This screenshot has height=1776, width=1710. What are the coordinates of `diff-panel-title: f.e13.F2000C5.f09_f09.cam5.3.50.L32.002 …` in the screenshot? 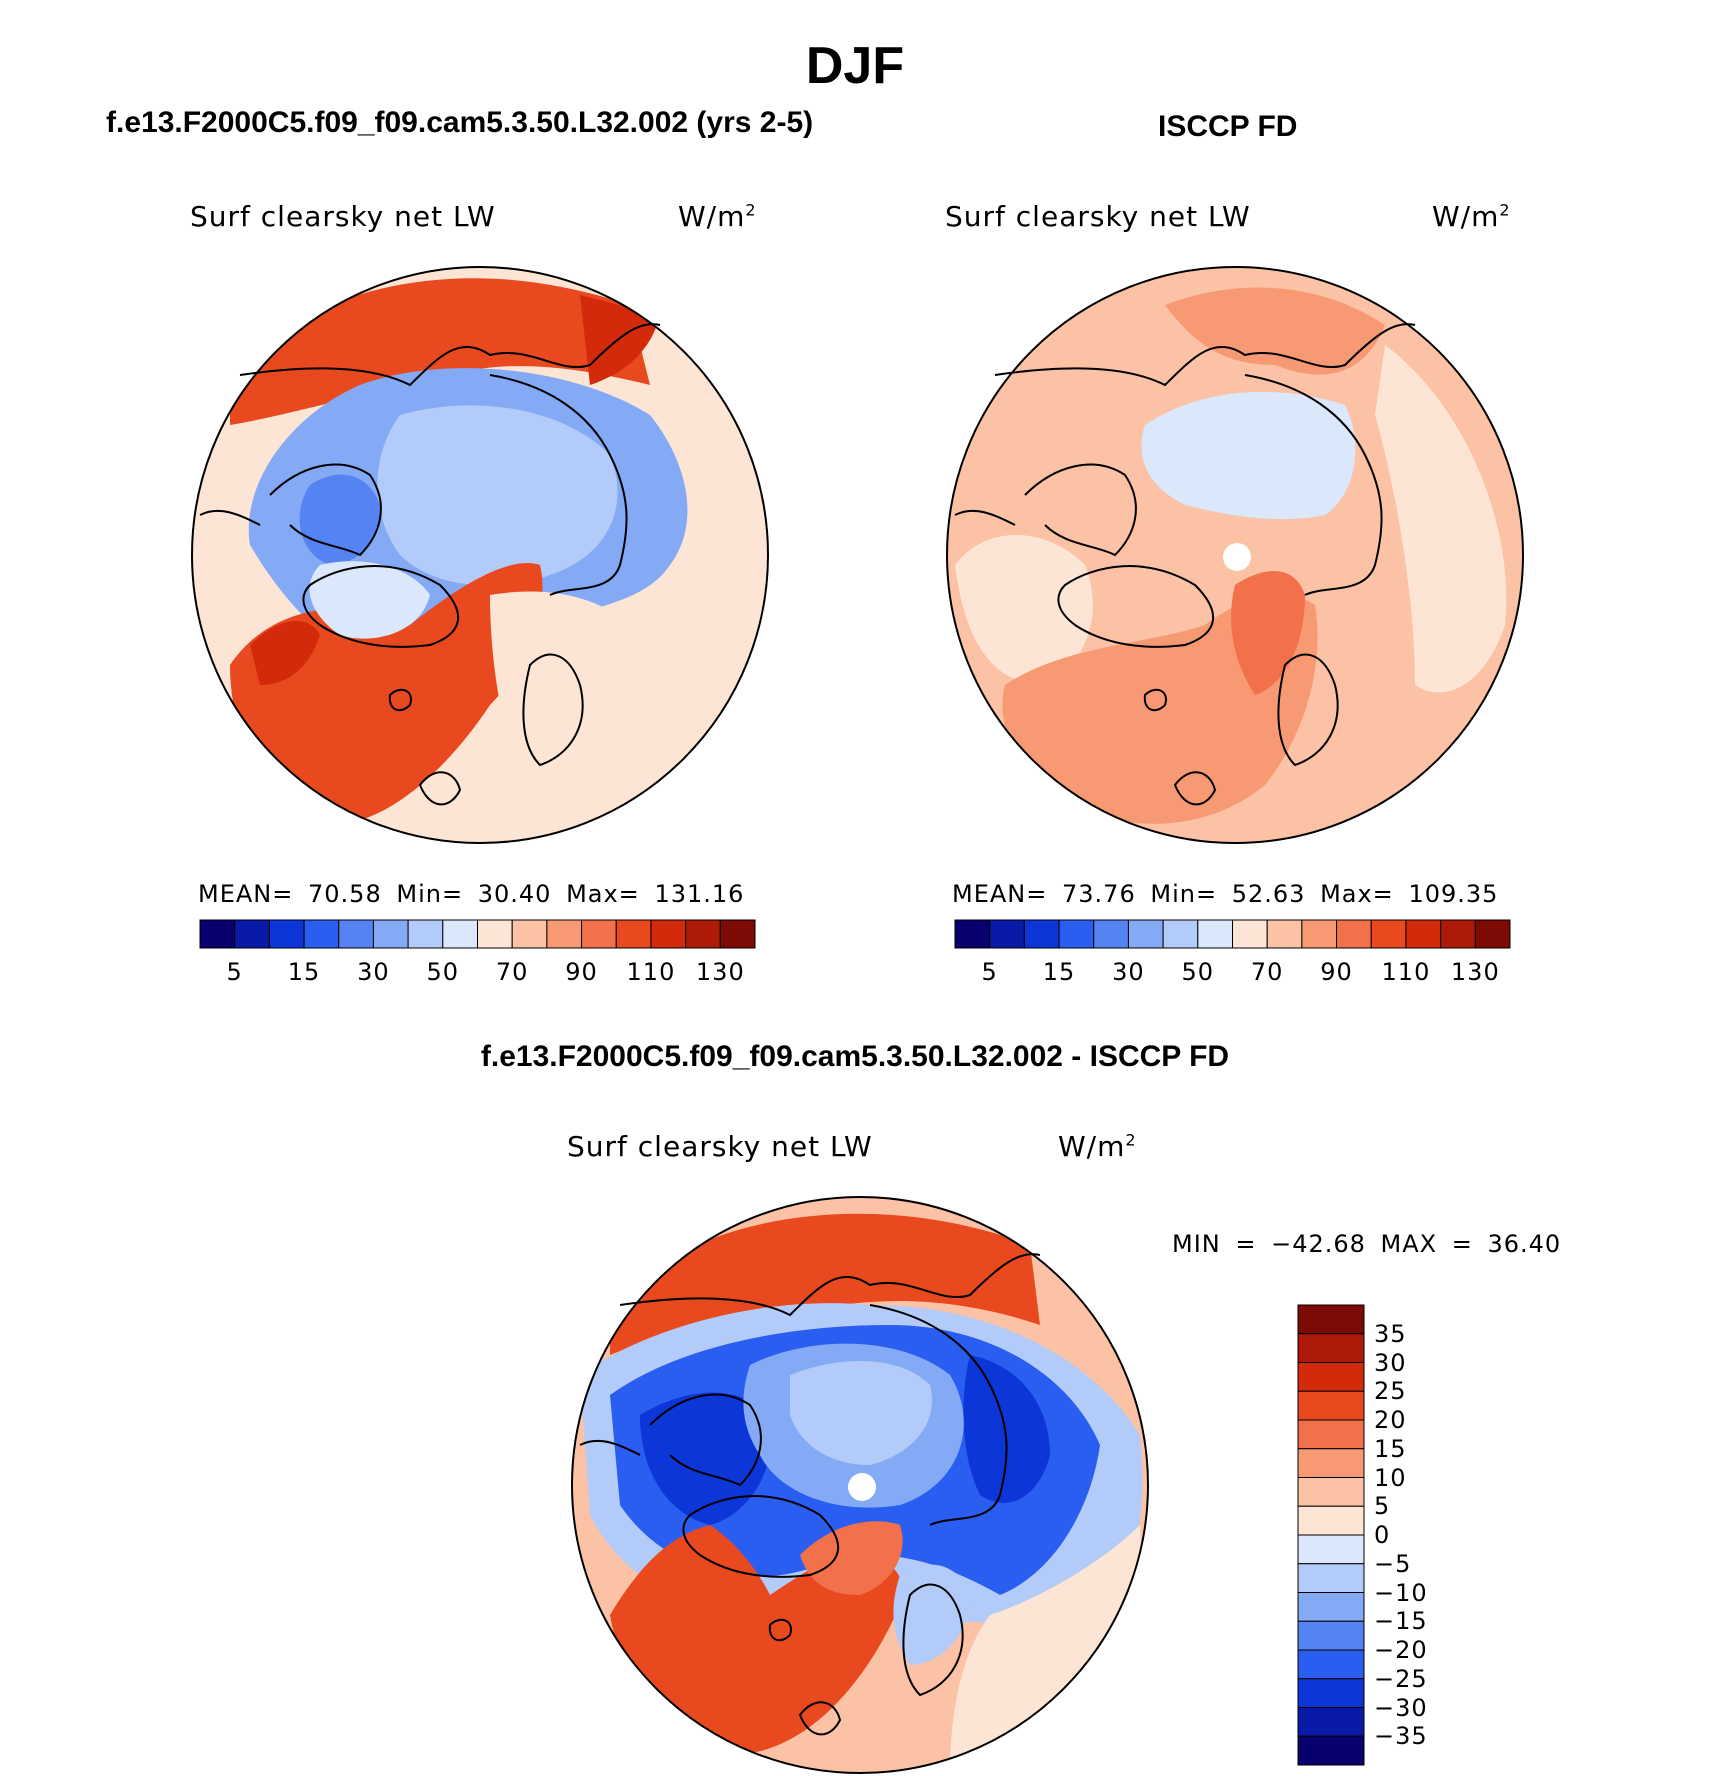 It's located at (855, 1056).